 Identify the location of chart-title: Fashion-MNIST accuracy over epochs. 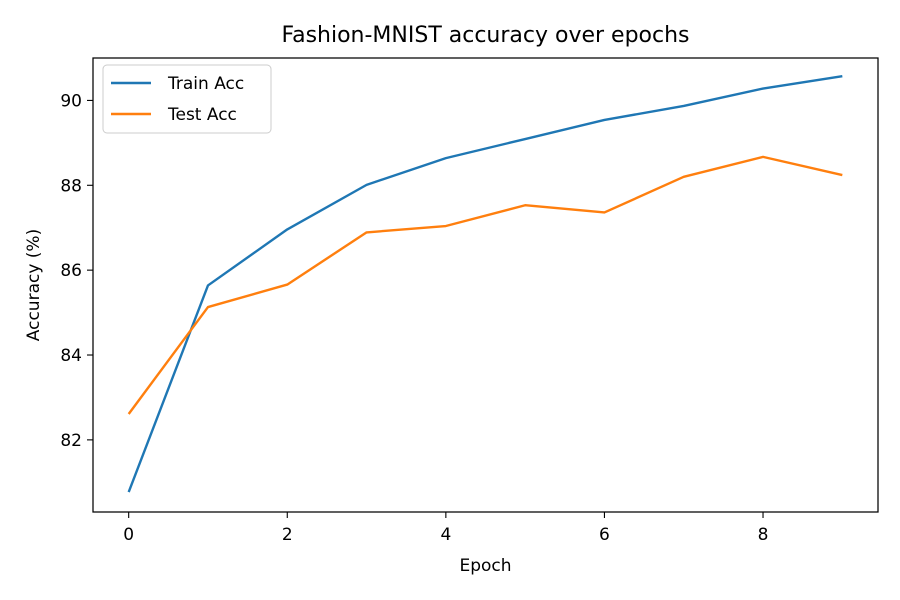
(485, 35).